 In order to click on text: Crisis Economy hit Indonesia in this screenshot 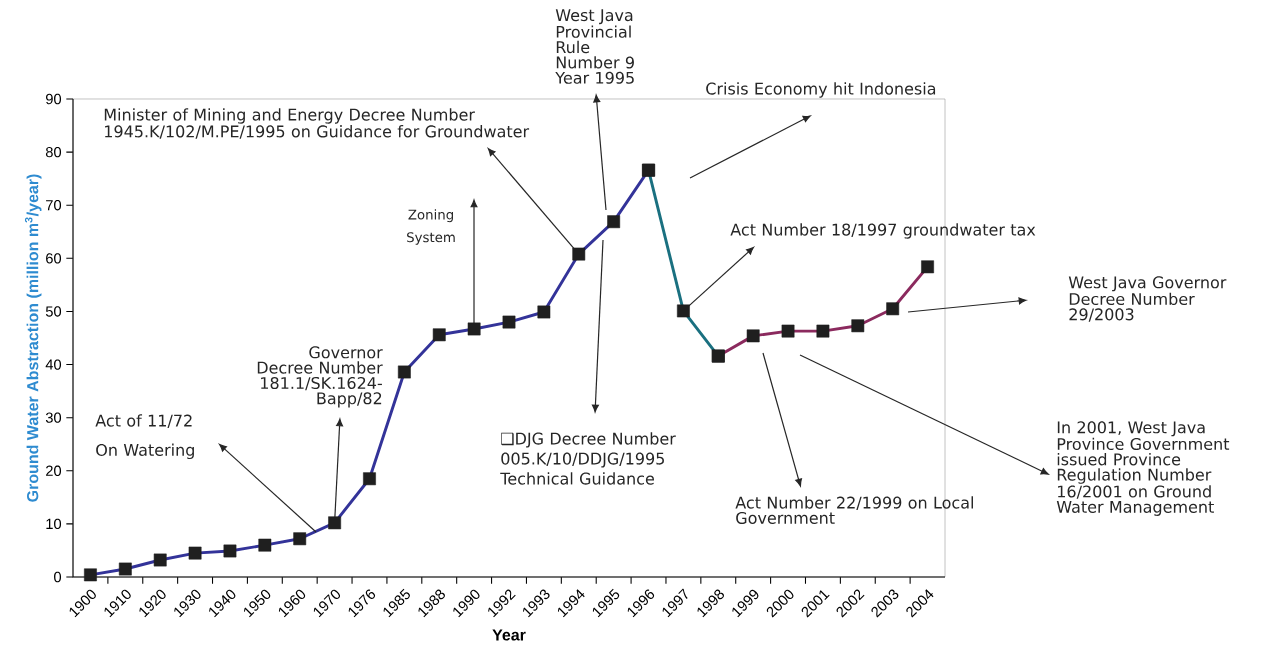, I will do `click(821, 90)`.